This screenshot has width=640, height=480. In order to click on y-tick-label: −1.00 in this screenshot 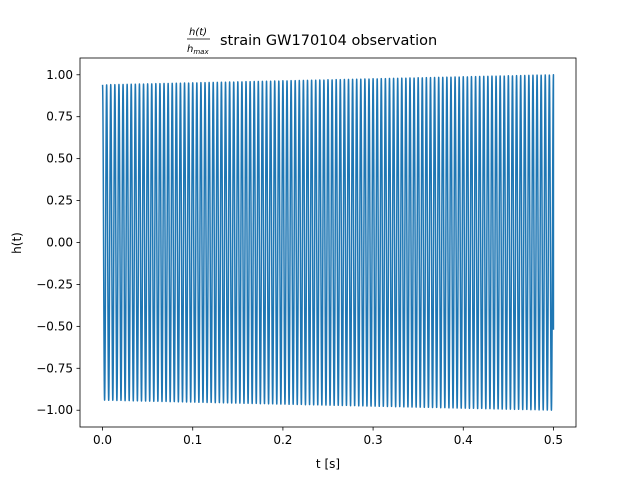, I will do `click(54, 410)`.